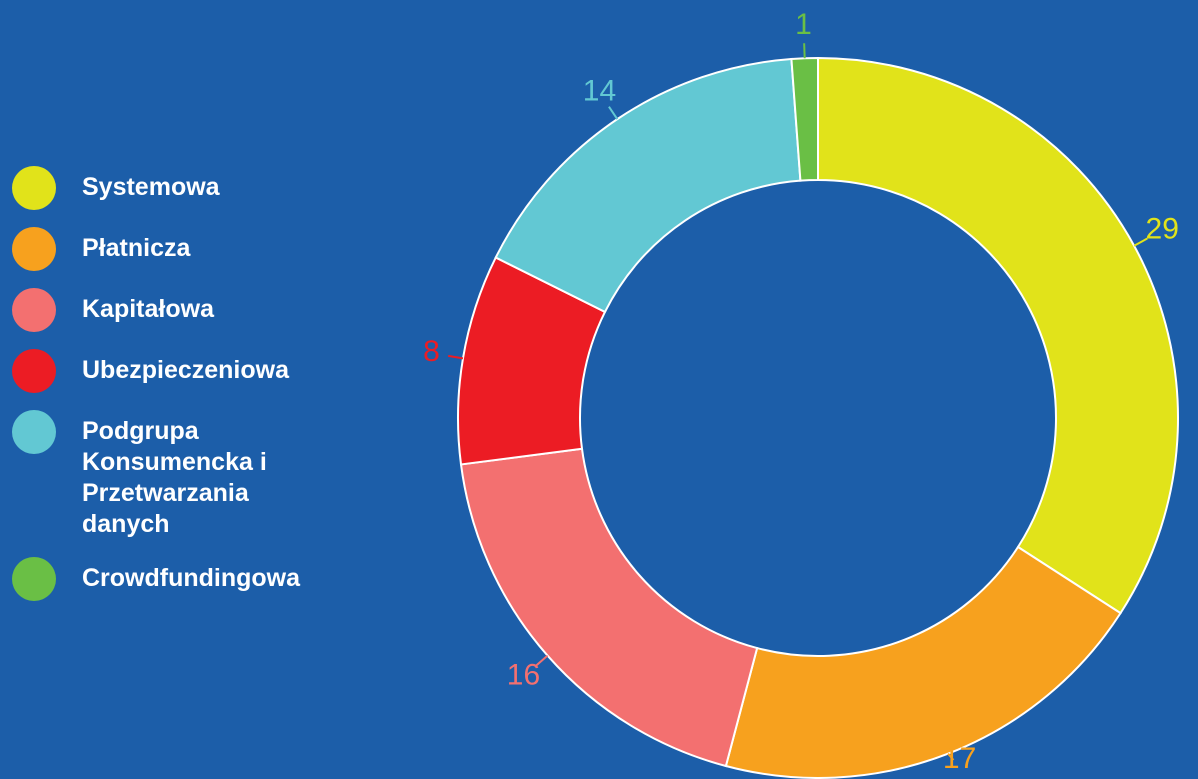 This screenshot has width=1198, height=779. I want to click on data-label: 14, so click(599, 90).